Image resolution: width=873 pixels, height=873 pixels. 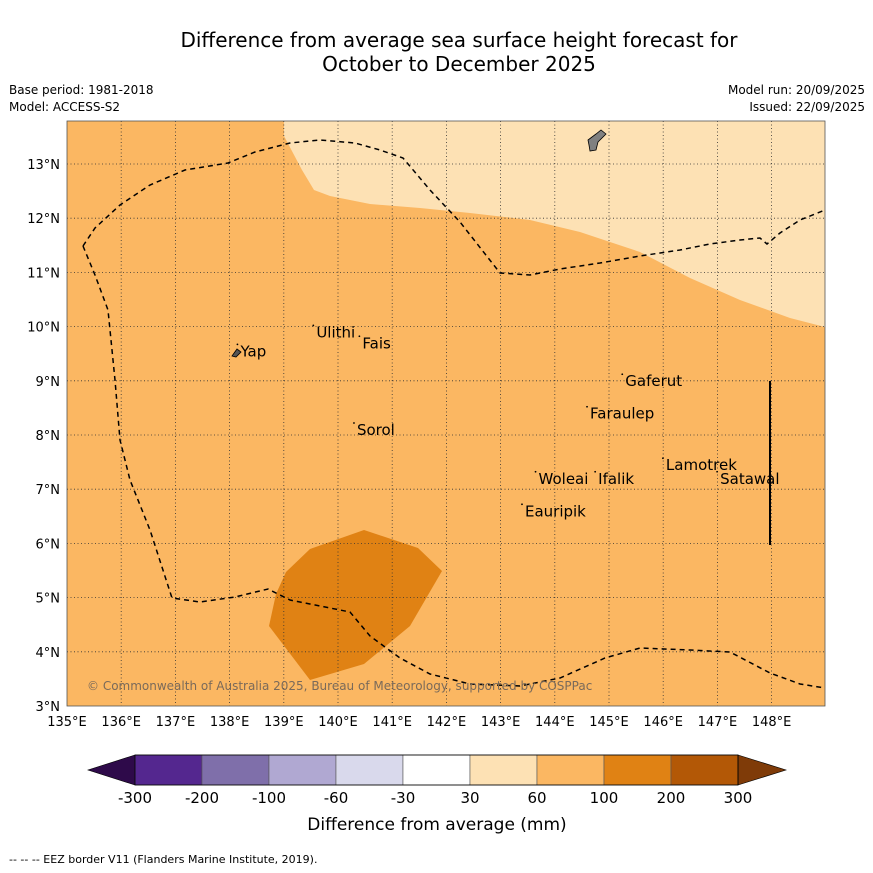 What do you see at coordinates (43, 165) in the screenshot?
I see `lat-tick-label: 13°N` at bounding box center [43, 165].